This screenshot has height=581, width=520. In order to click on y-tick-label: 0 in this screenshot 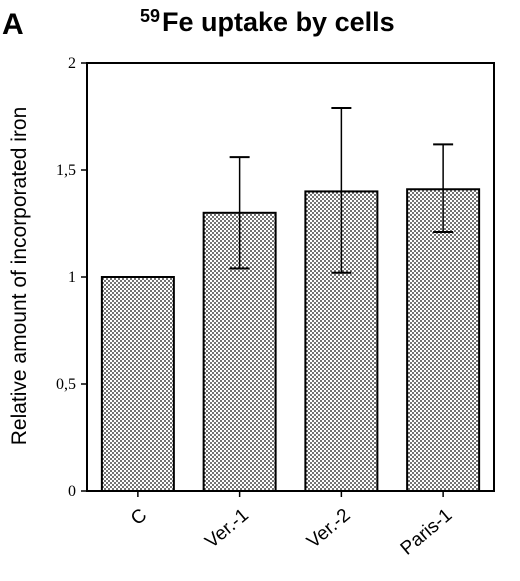, I will do `click(72, 491)`.